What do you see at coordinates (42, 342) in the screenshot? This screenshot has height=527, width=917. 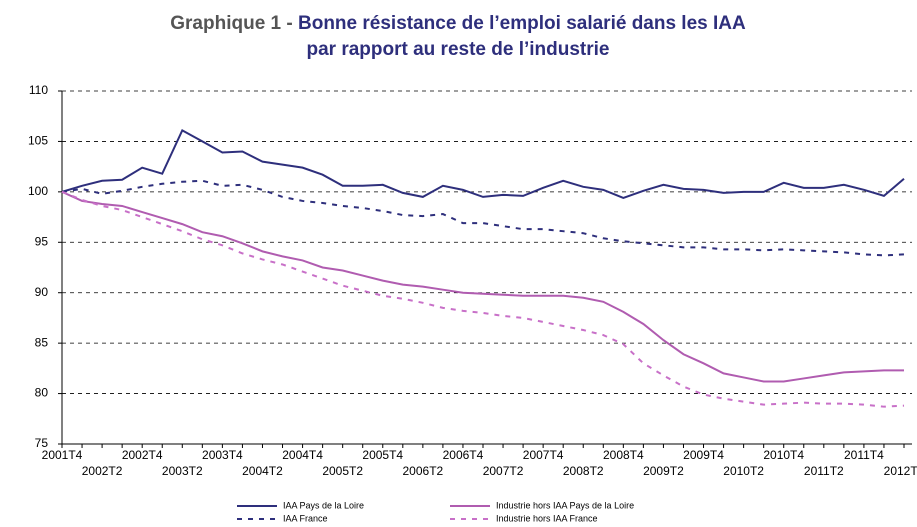 I see `y-tick-label: 85` at bounding box center [42, 342].